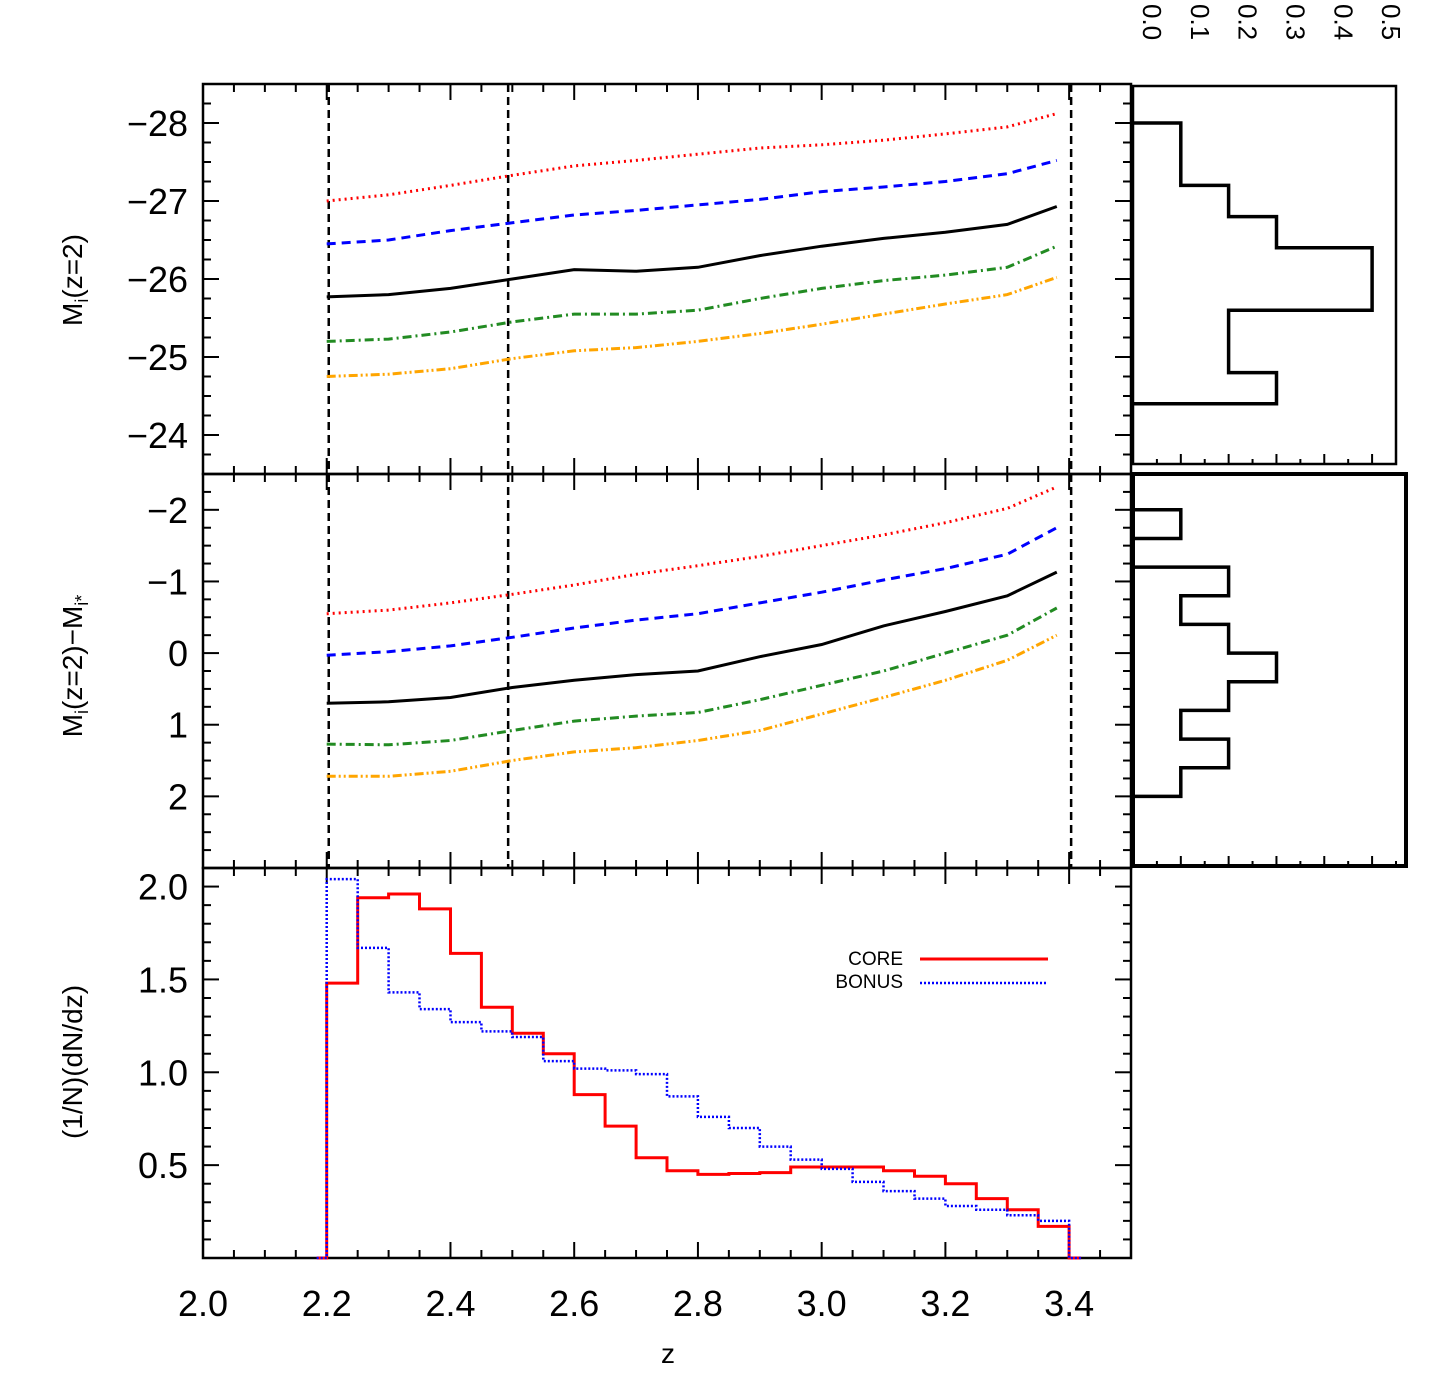  What do you see at coordinates (203, 1303) in the screenshot?
I see `x-tick-label: 2.0` at bounding box center [203, 1303].